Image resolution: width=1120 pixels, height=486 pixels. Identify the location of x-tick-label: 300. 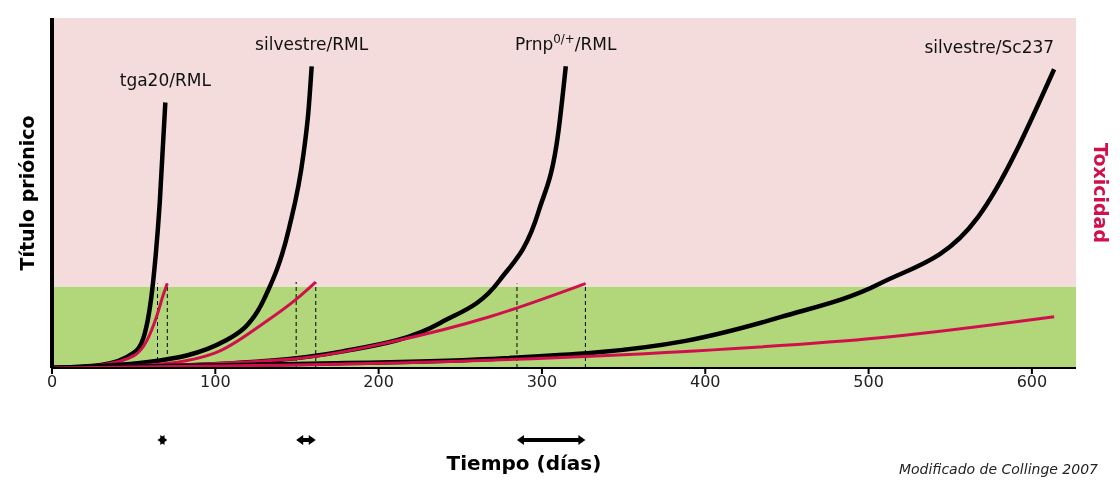
(542, 382).